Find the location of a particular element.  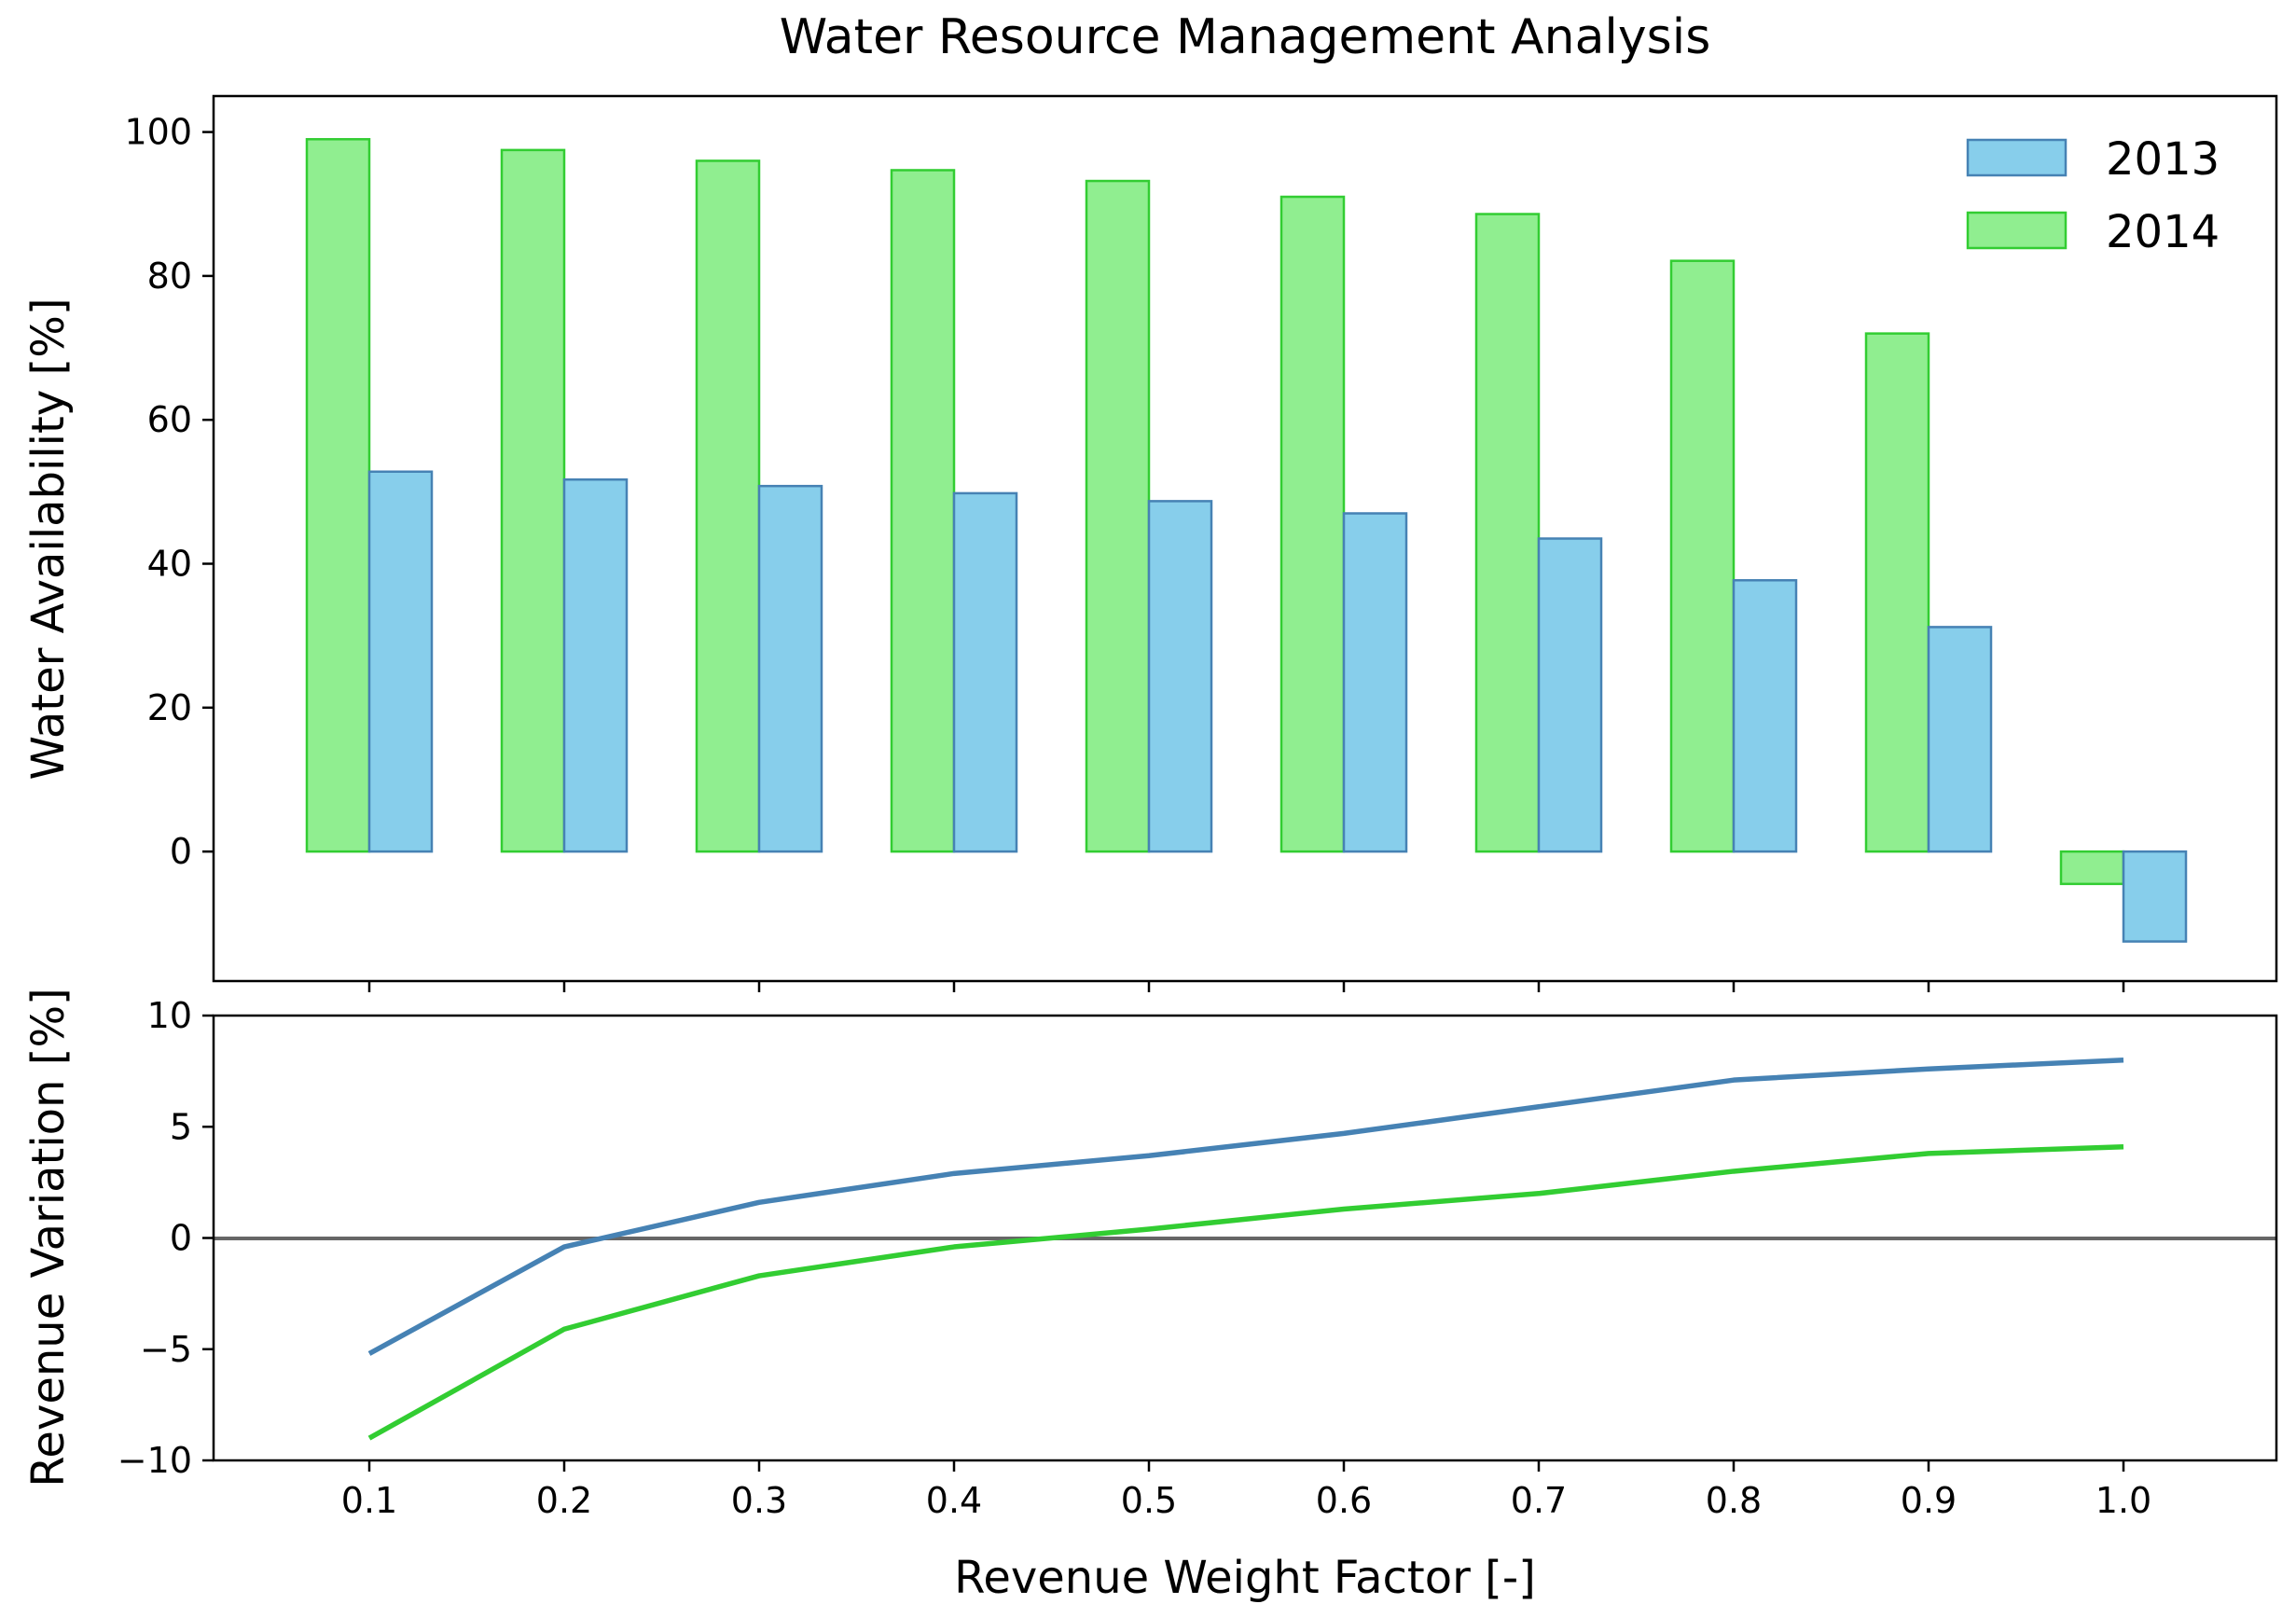

bottom-y-axis-label: Revenue Variation [%] is located at coordinates (48, 1237).